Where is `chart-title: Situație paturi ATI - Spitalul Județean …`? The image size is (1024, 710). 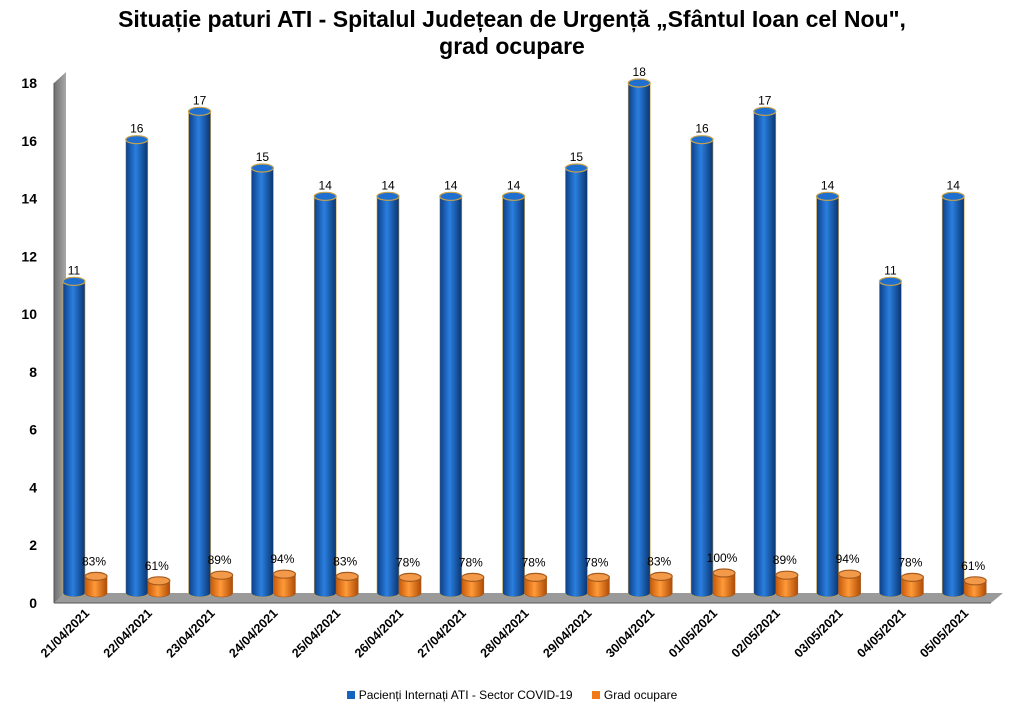
chart-title: Situație paturi ATI - Spitalul Județean … is located at coordinates (512, 32).